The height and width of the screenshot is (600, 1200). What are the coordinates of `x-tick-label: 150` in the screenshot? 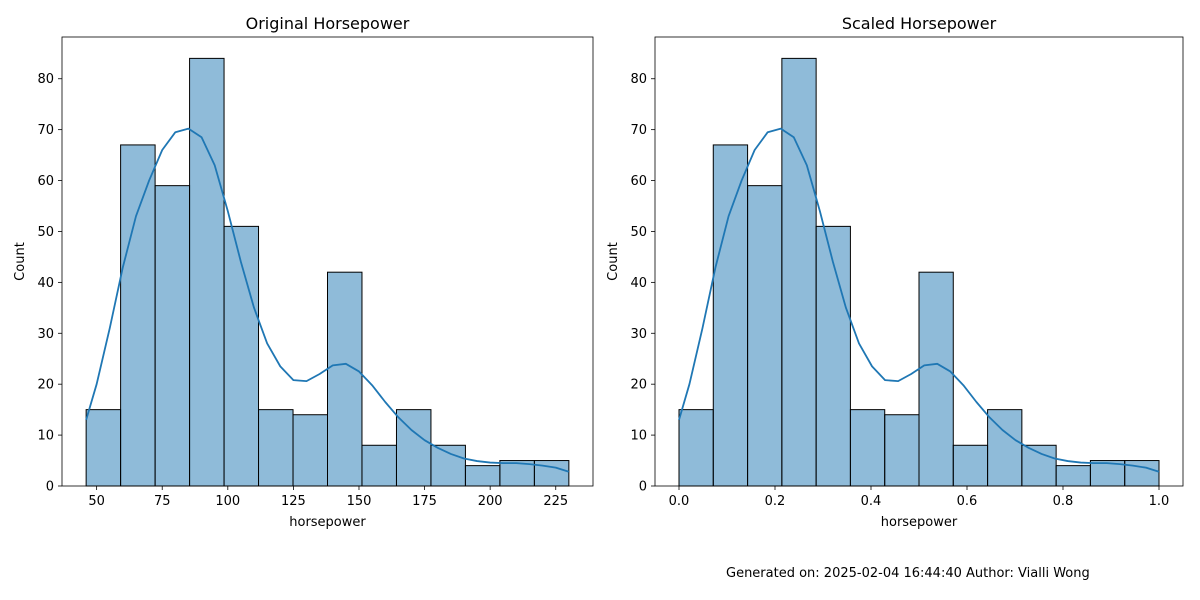 It's located at (359, 501).